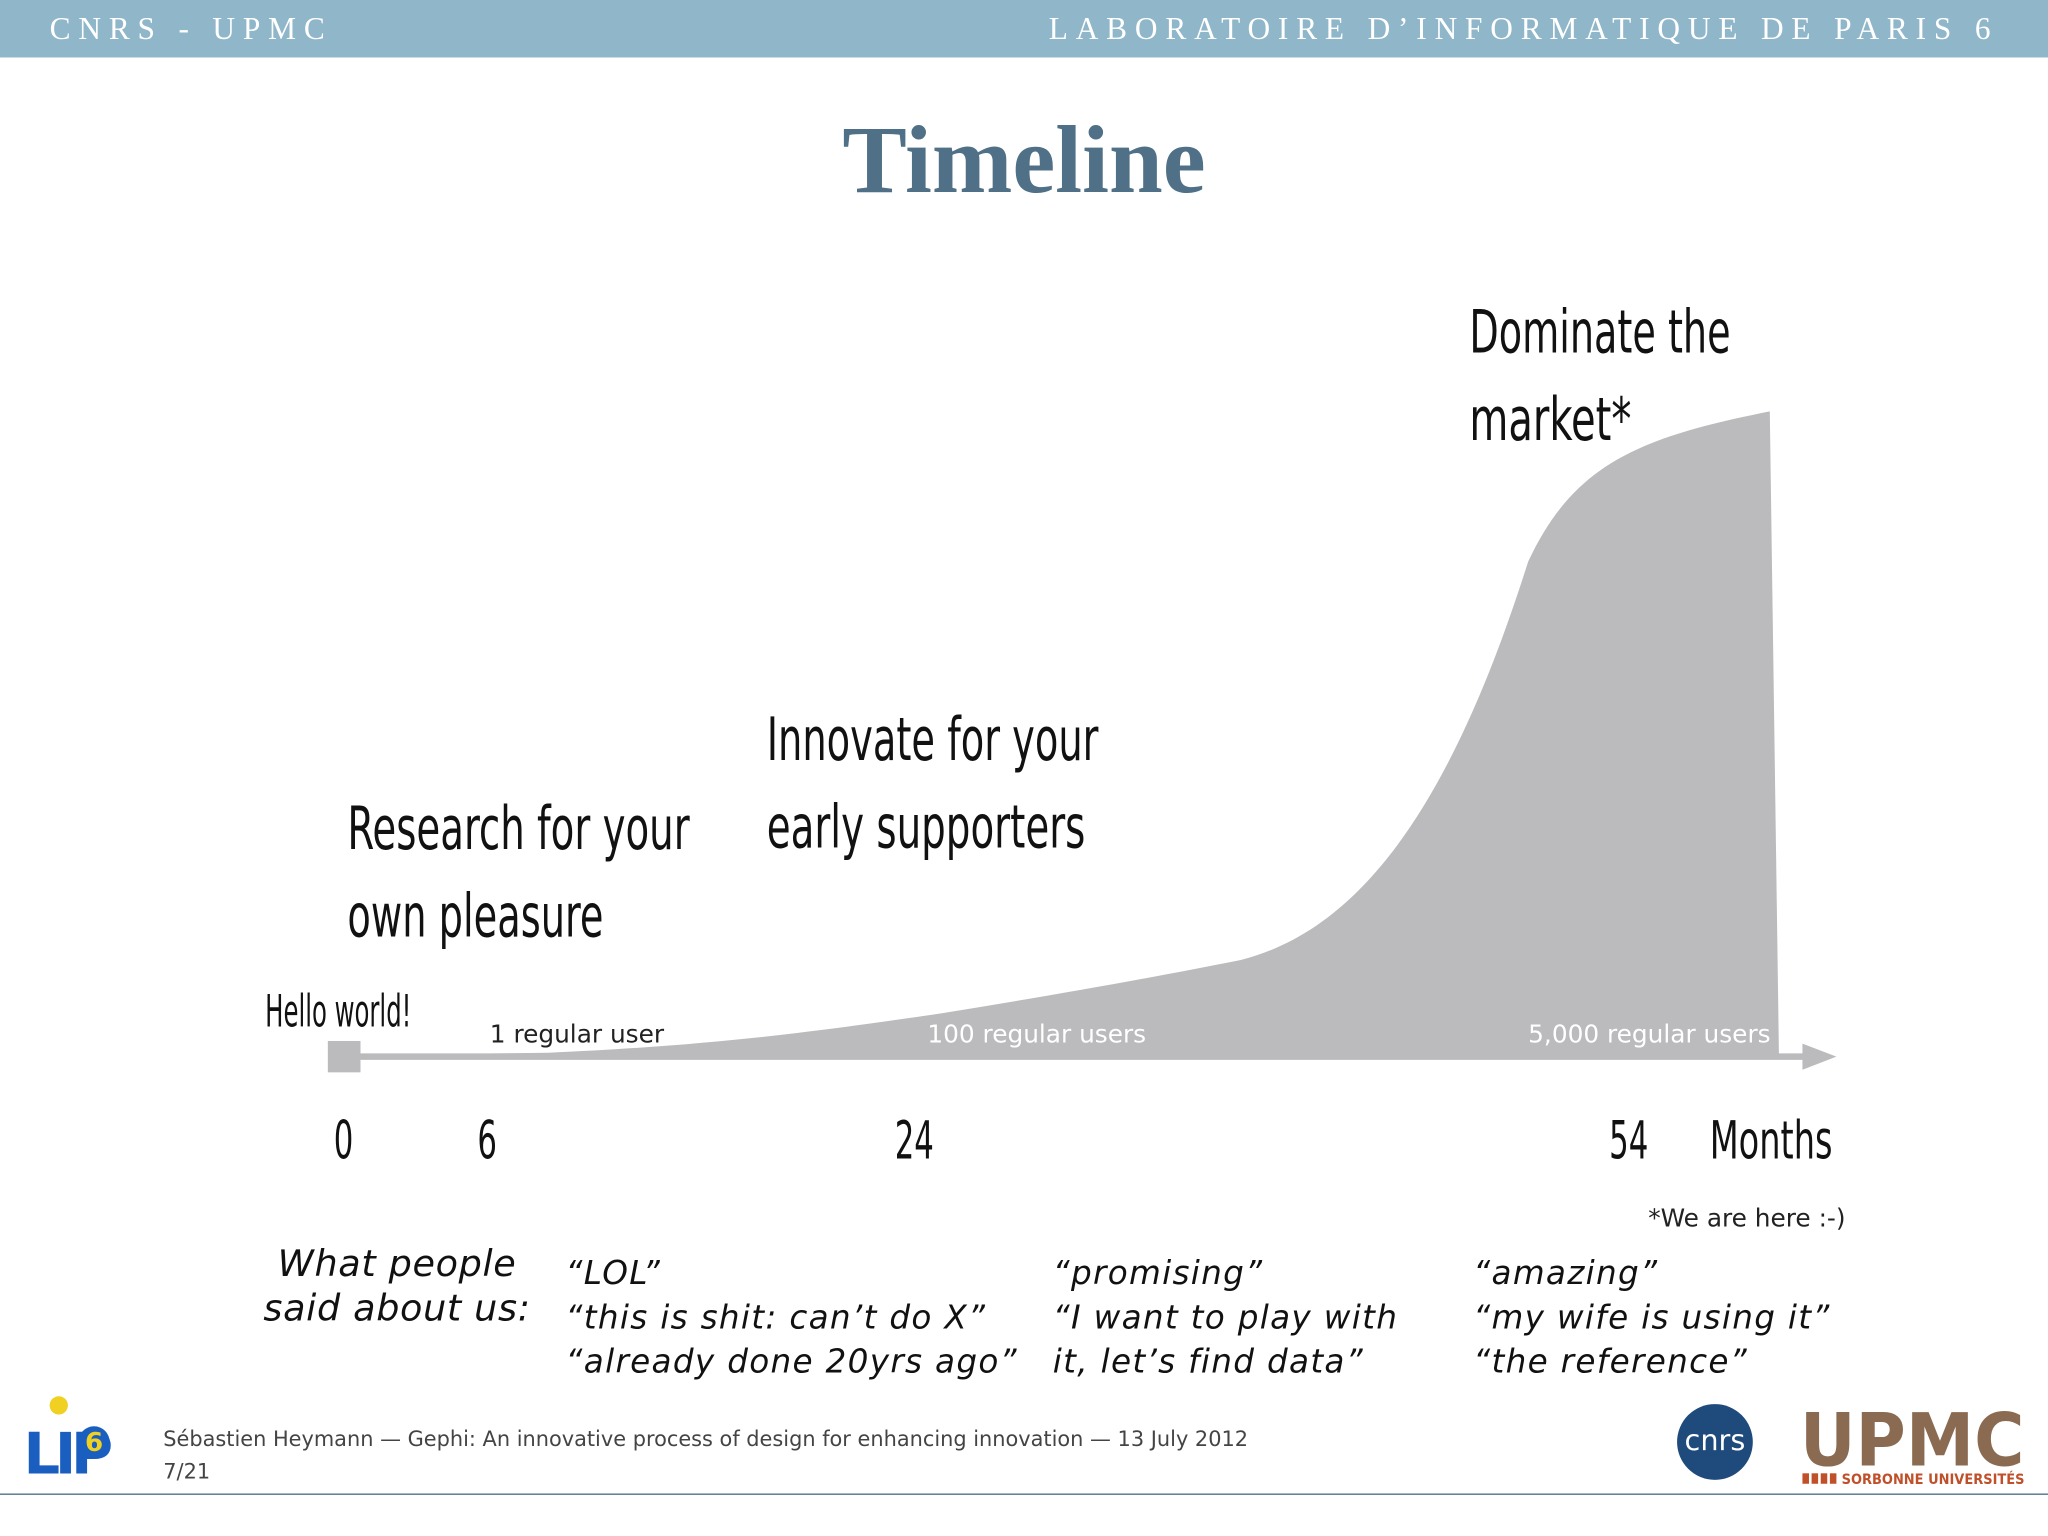 This screenshot has height=1536, width=2048. What do you see at coordinates (933, 740) in the screenshot?
I see `phase-label: Innovate for your` at bounding box center [933, 740].